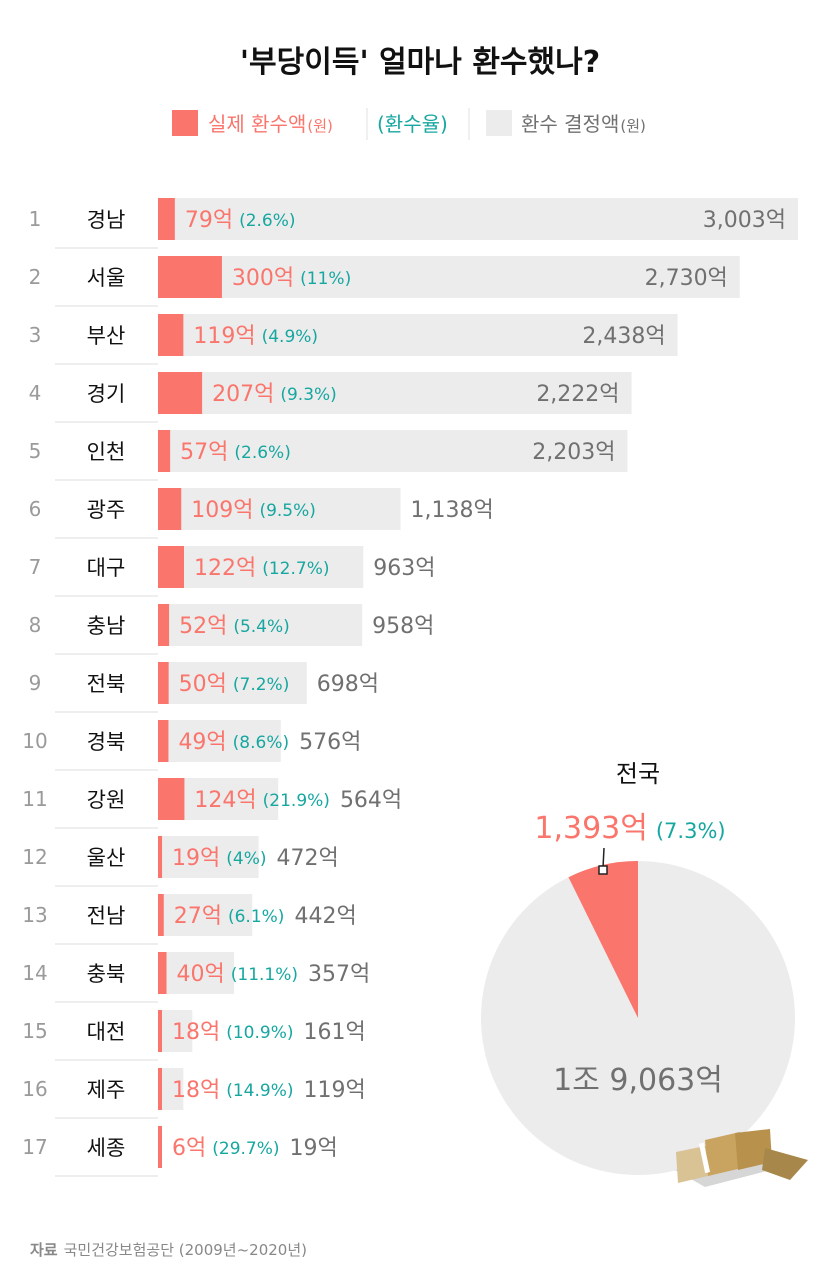 This screenshot has height=1288, width=840. I want to click on rank-label: 6, so click(35, 509).